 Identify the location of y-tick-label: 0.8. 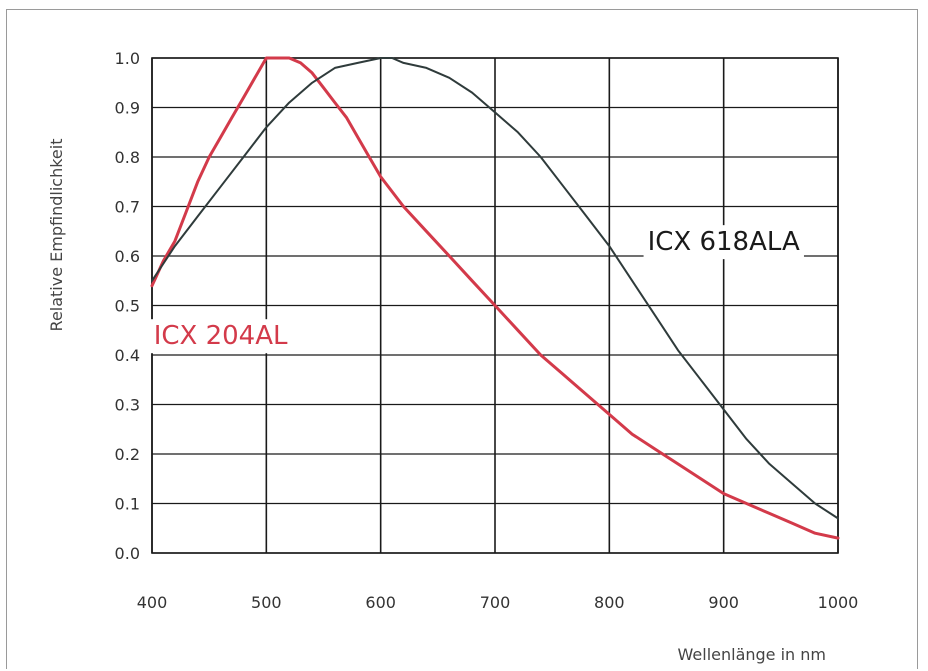
(127, 157).